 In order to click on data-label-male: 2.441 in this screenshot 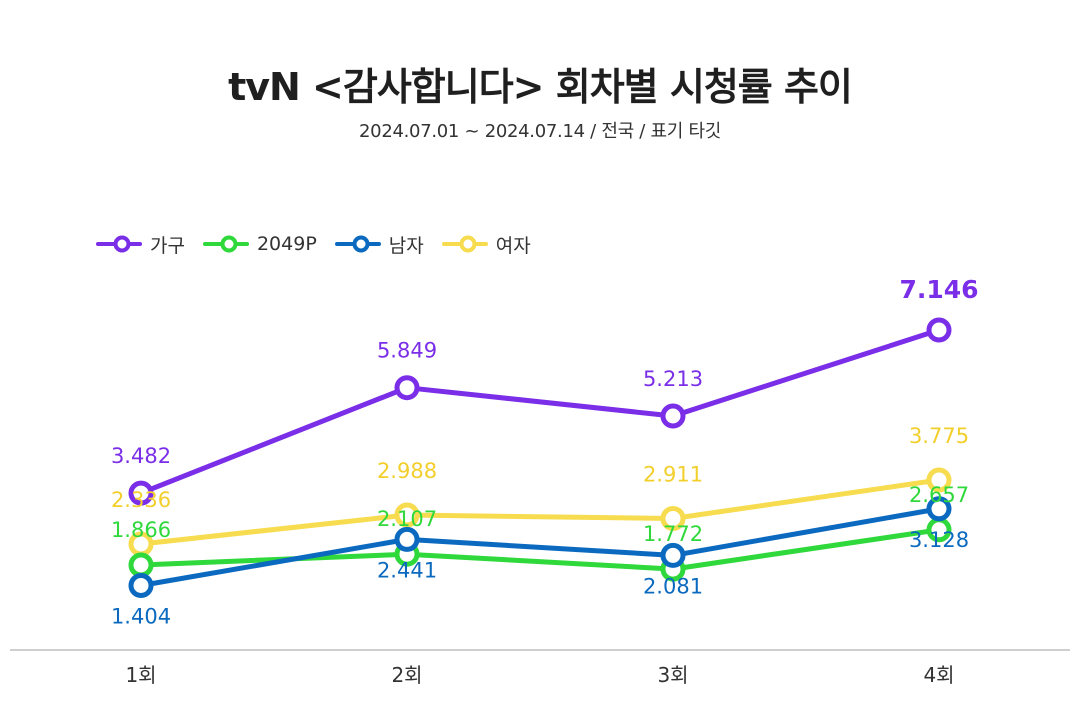, I will do `click(407, 570)`.